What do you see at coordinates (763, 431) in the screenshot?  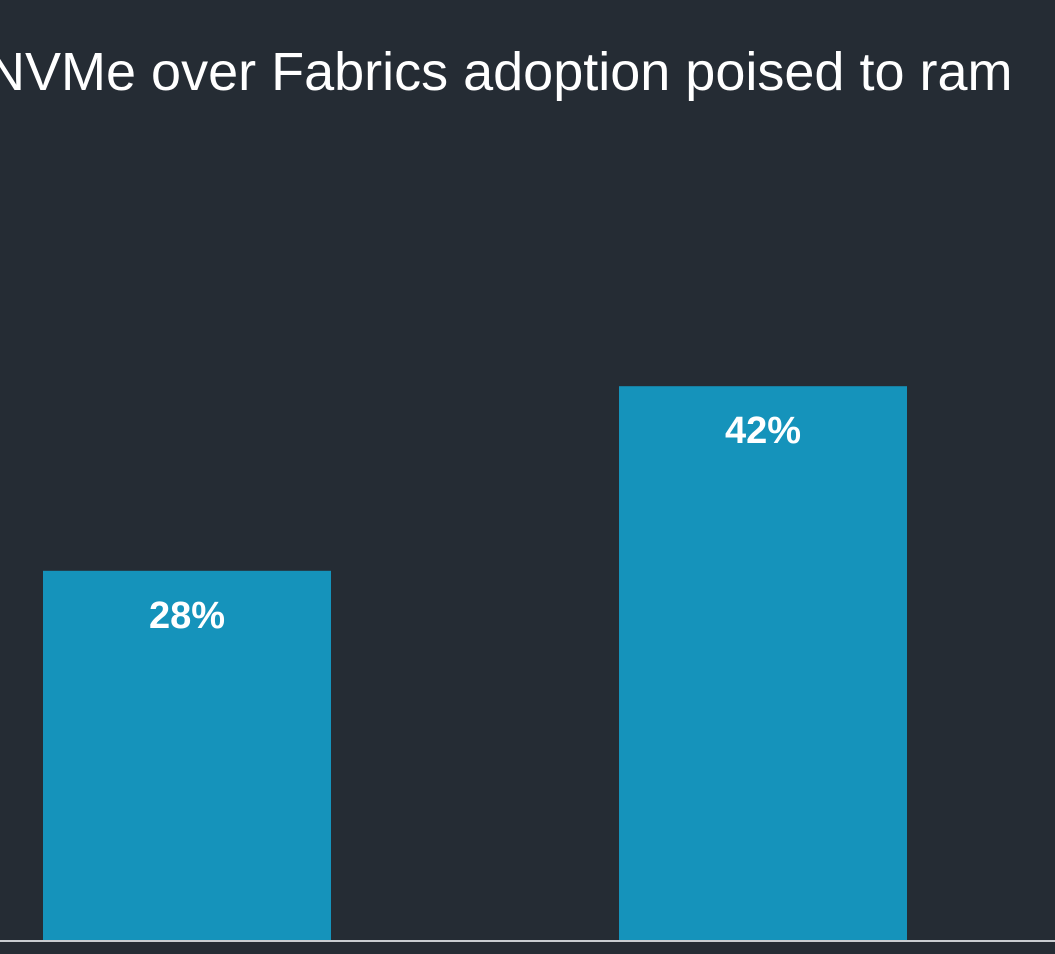 I see `data-label: 42%` at bounding box center [763, 431].